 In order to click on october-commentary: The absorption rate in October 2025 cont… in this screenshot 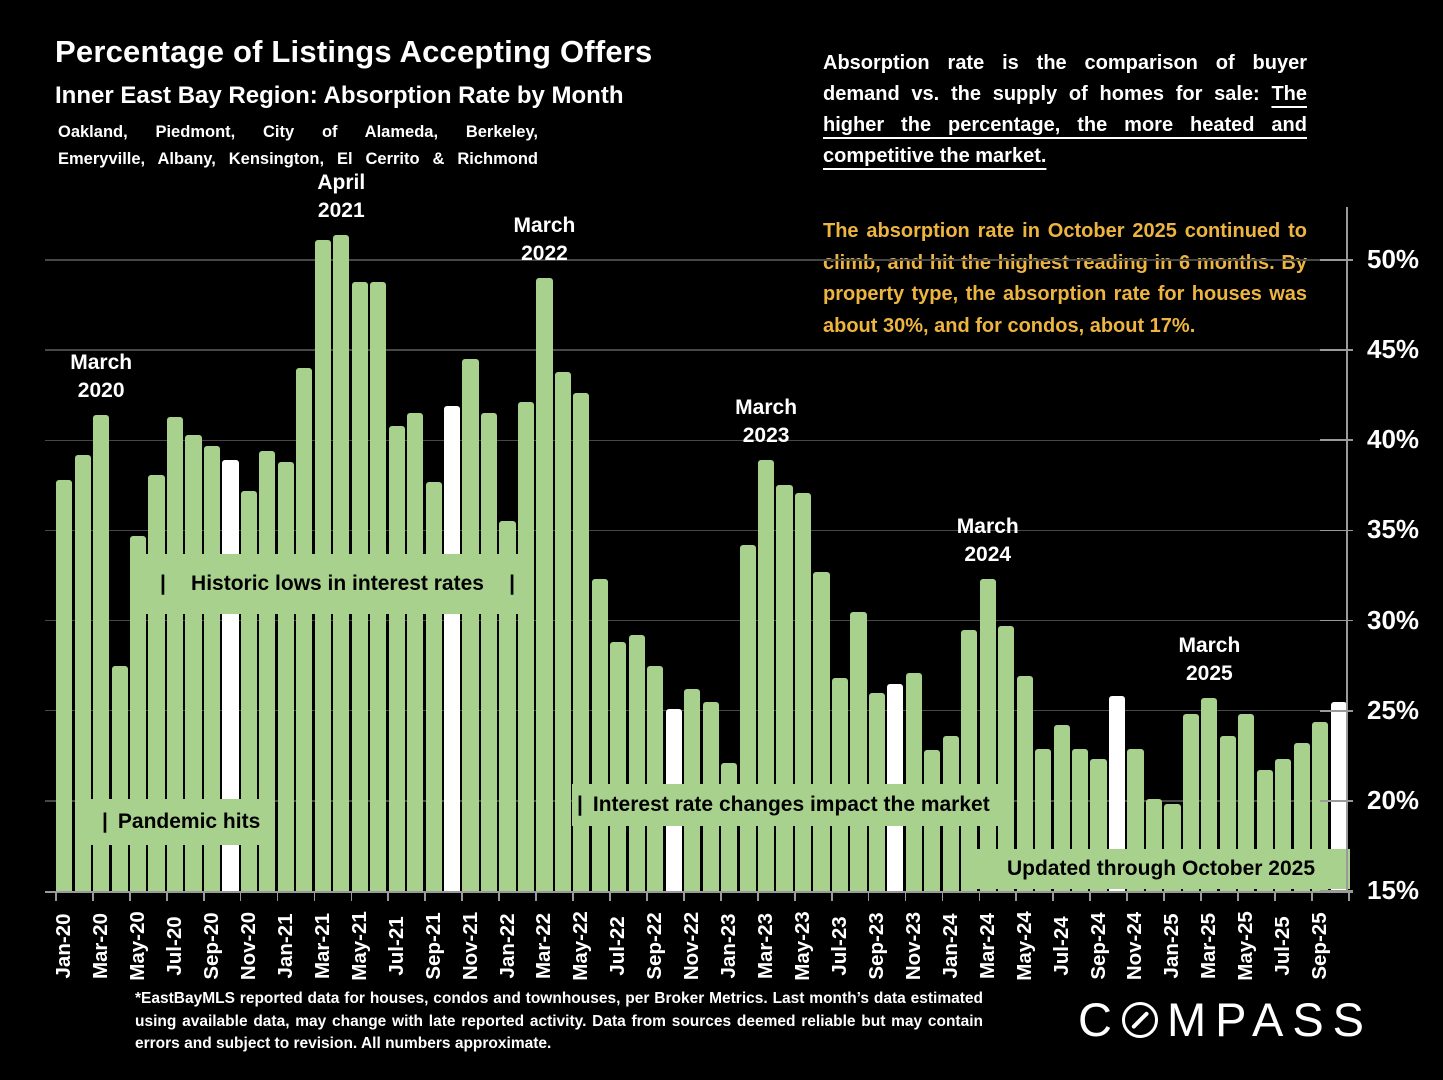, I will do `click(1065, 278)`.